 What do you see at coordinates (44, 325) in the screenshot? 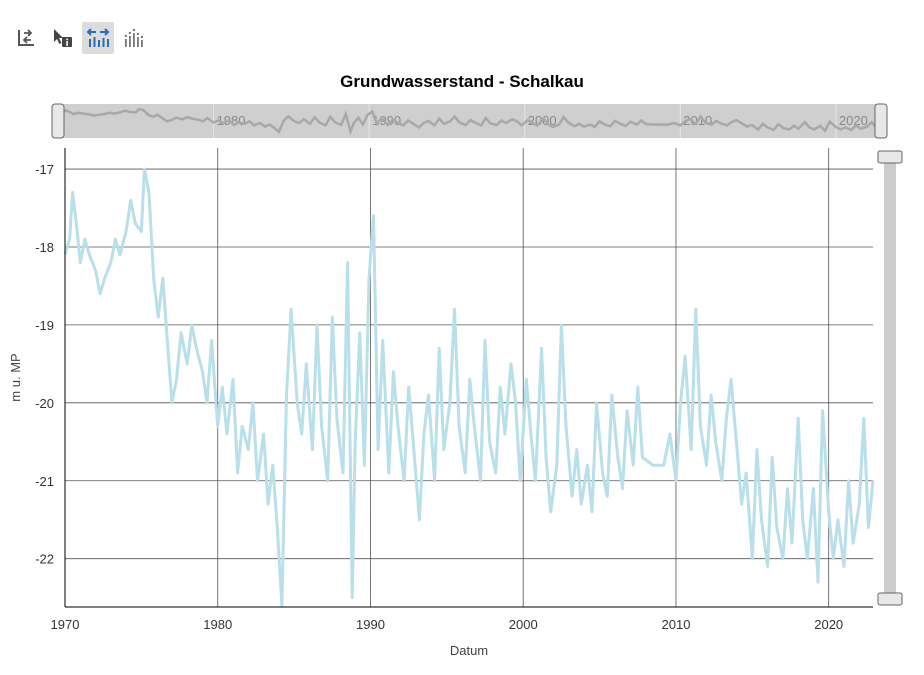
I see `y-tick-label: -19` at bounding box center [44, 325].